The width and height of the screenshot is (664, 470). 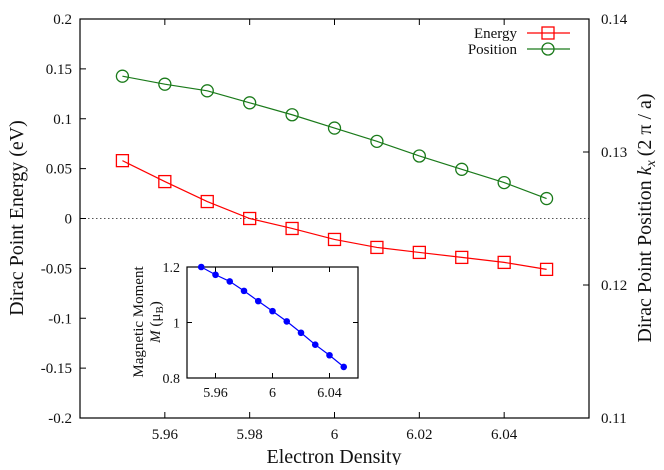 What do you see at coordinates (645, 170) in the screenshot?
I see `y-right-label-var: k` at bounding box center [645, 170].